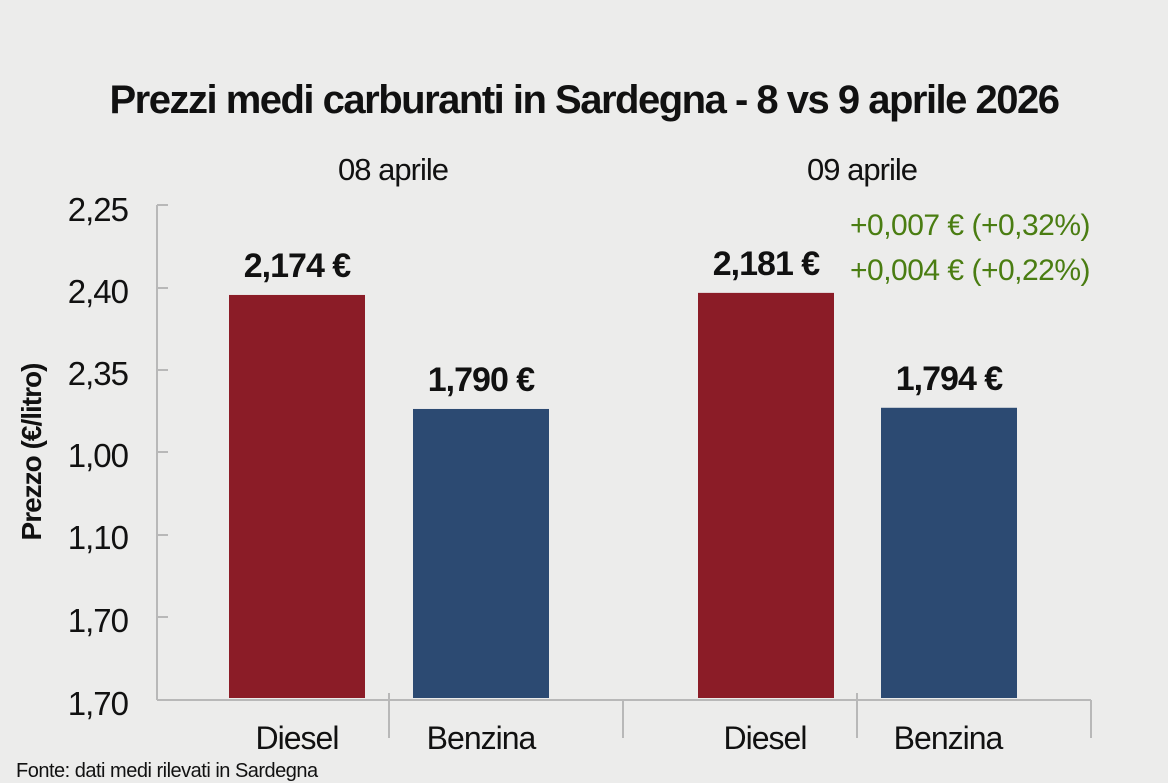 The width and height of the screenshot is (1168, 783). What do you see at coordinates (862, 169) in the screenshot?
I see `group-label-09-aprile: 09 aprile` at bounding box center [862, 169].